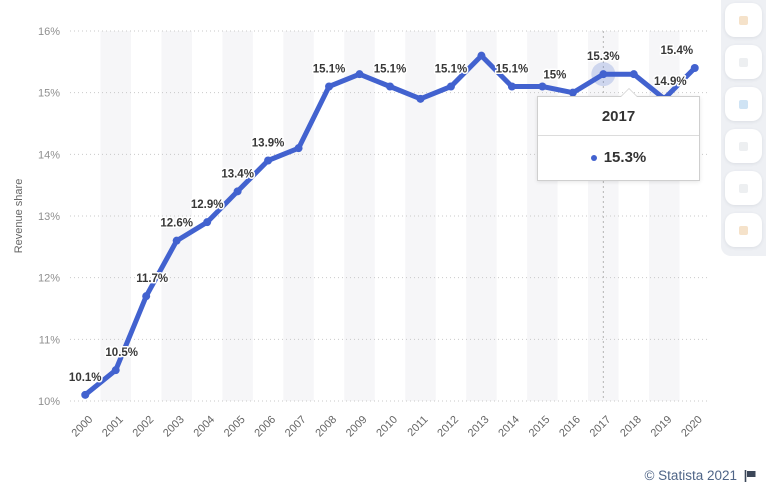 The height and width of the screenshot is (491, 766). Describe the element at coordinates (207, 222) in the screenshot. I see `data-point-2004` at that location.